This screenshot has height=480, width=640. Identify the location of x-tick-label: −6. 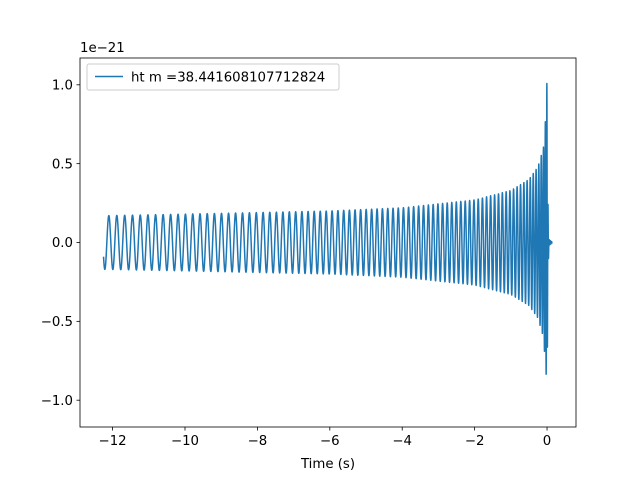
(330, 441).